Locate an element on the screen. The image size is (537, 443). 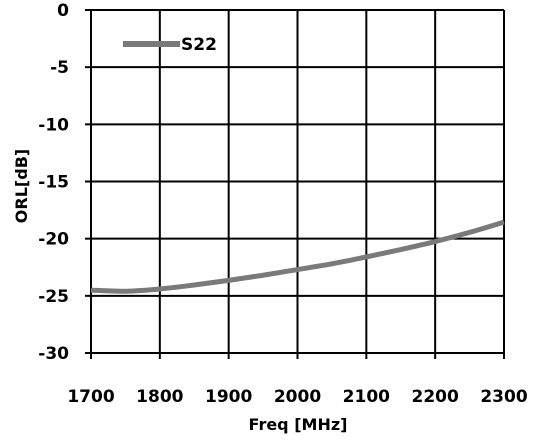
y-axis-label: ORL[dB] is located at coordinates (21, 186).